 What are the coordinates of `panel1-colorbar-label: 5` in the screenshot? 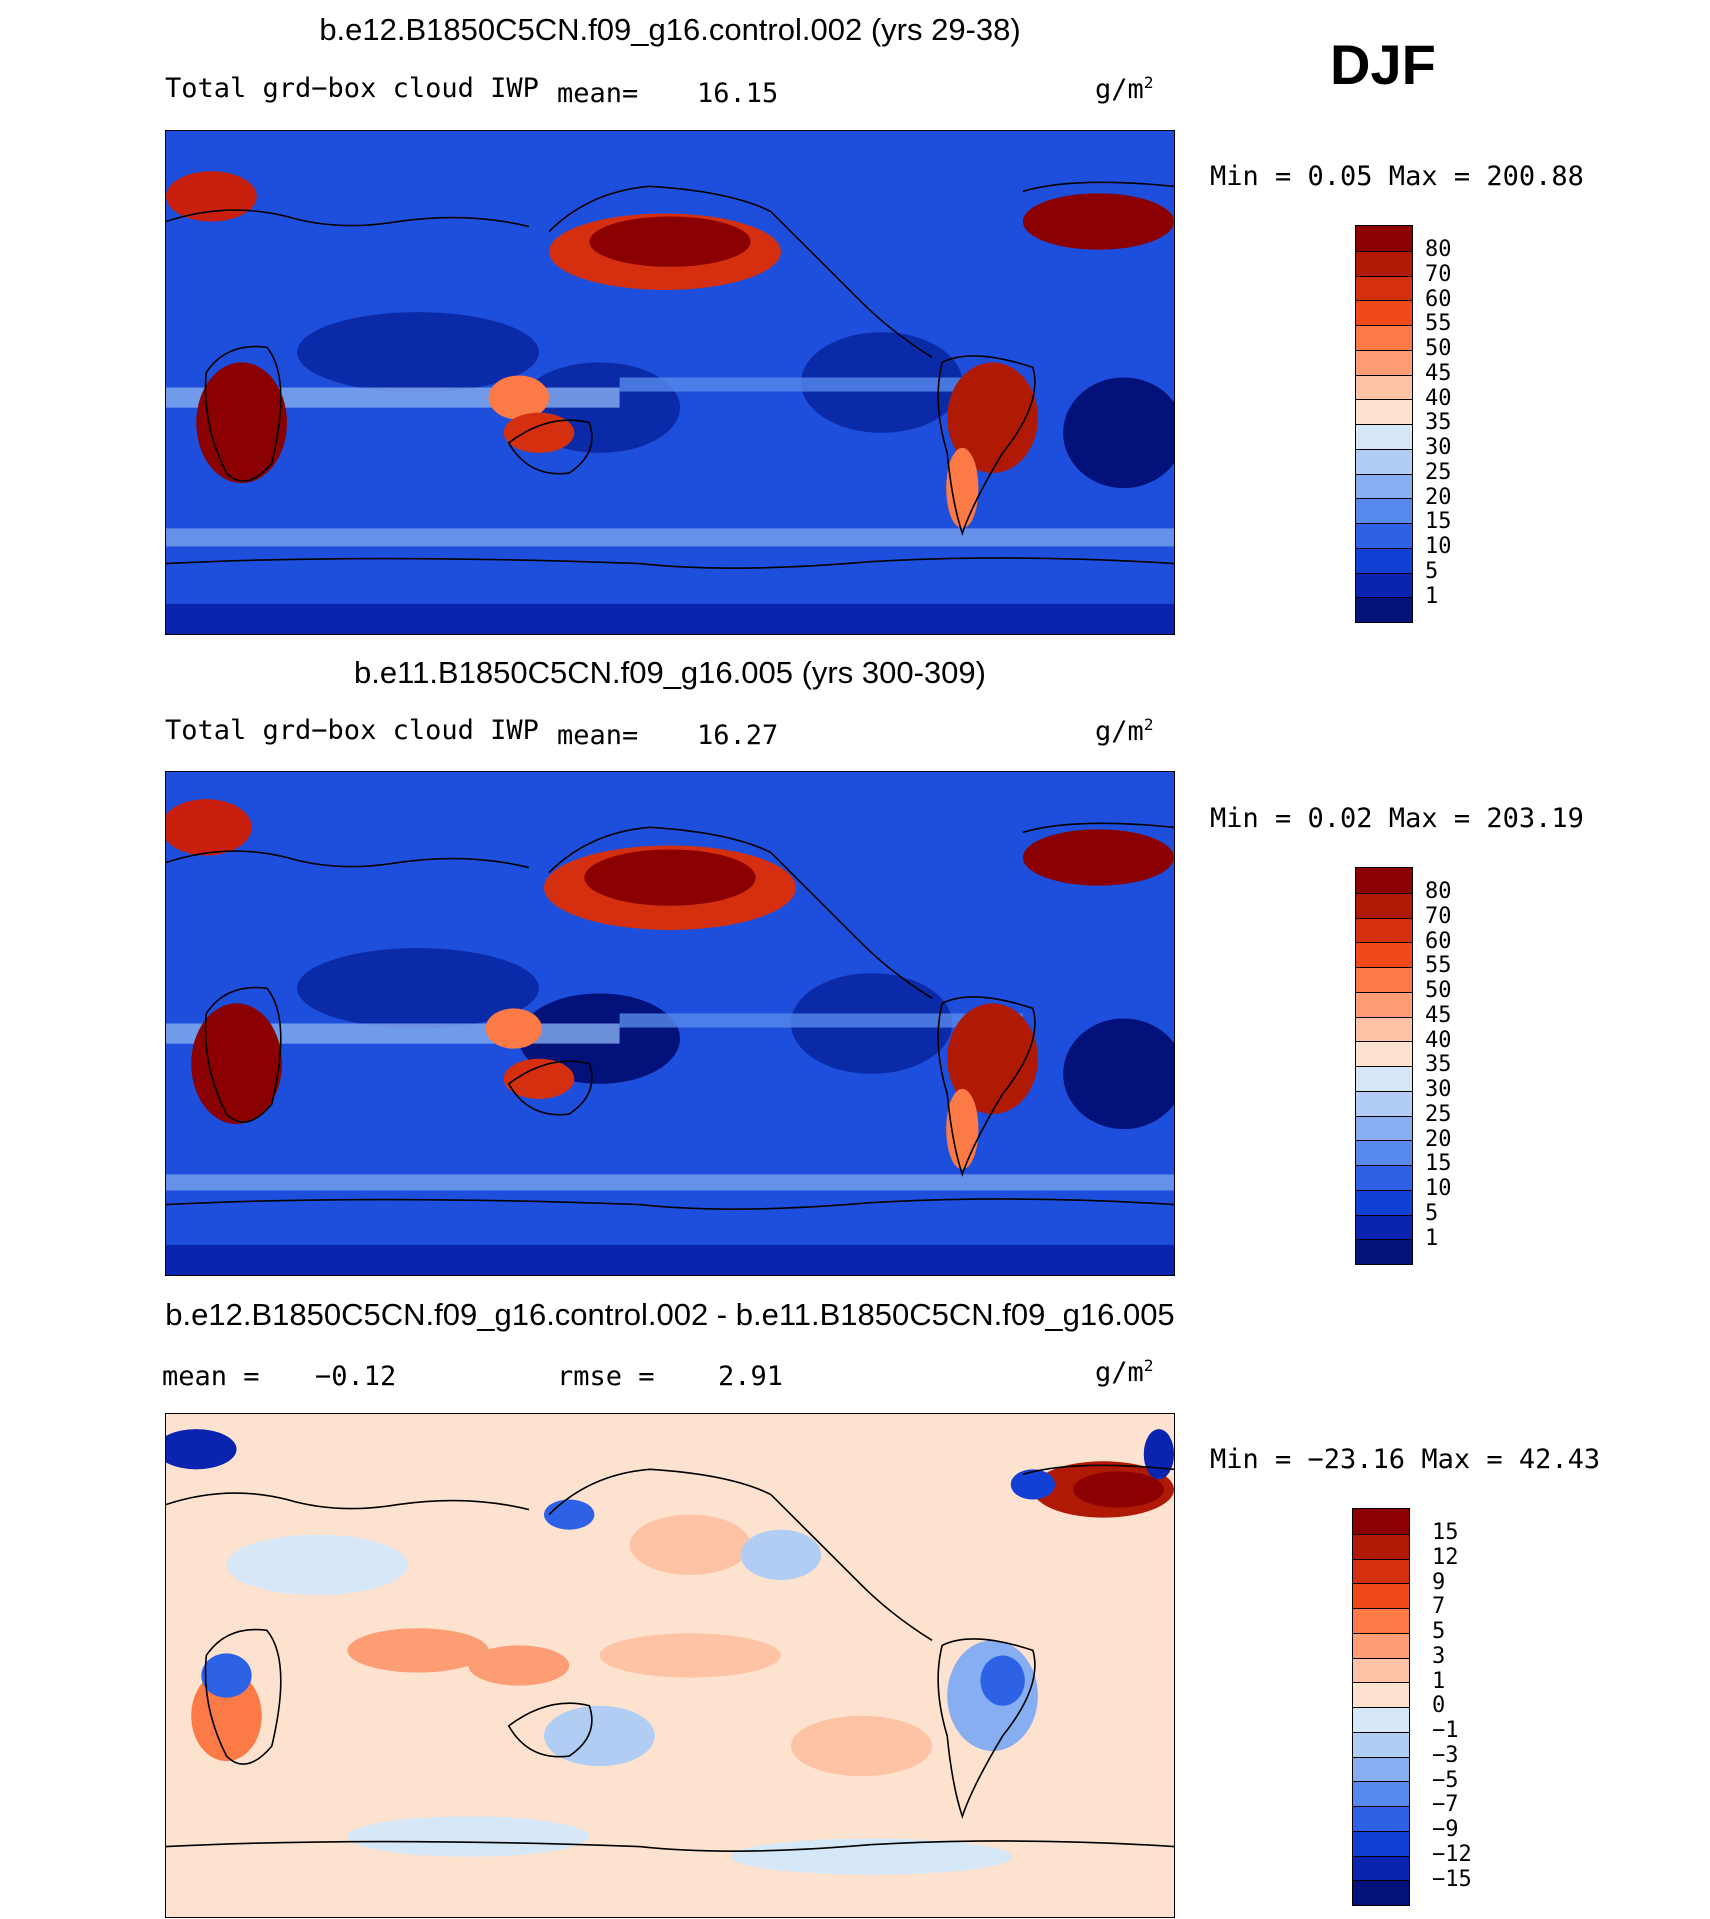 It's located at (1432, 571).